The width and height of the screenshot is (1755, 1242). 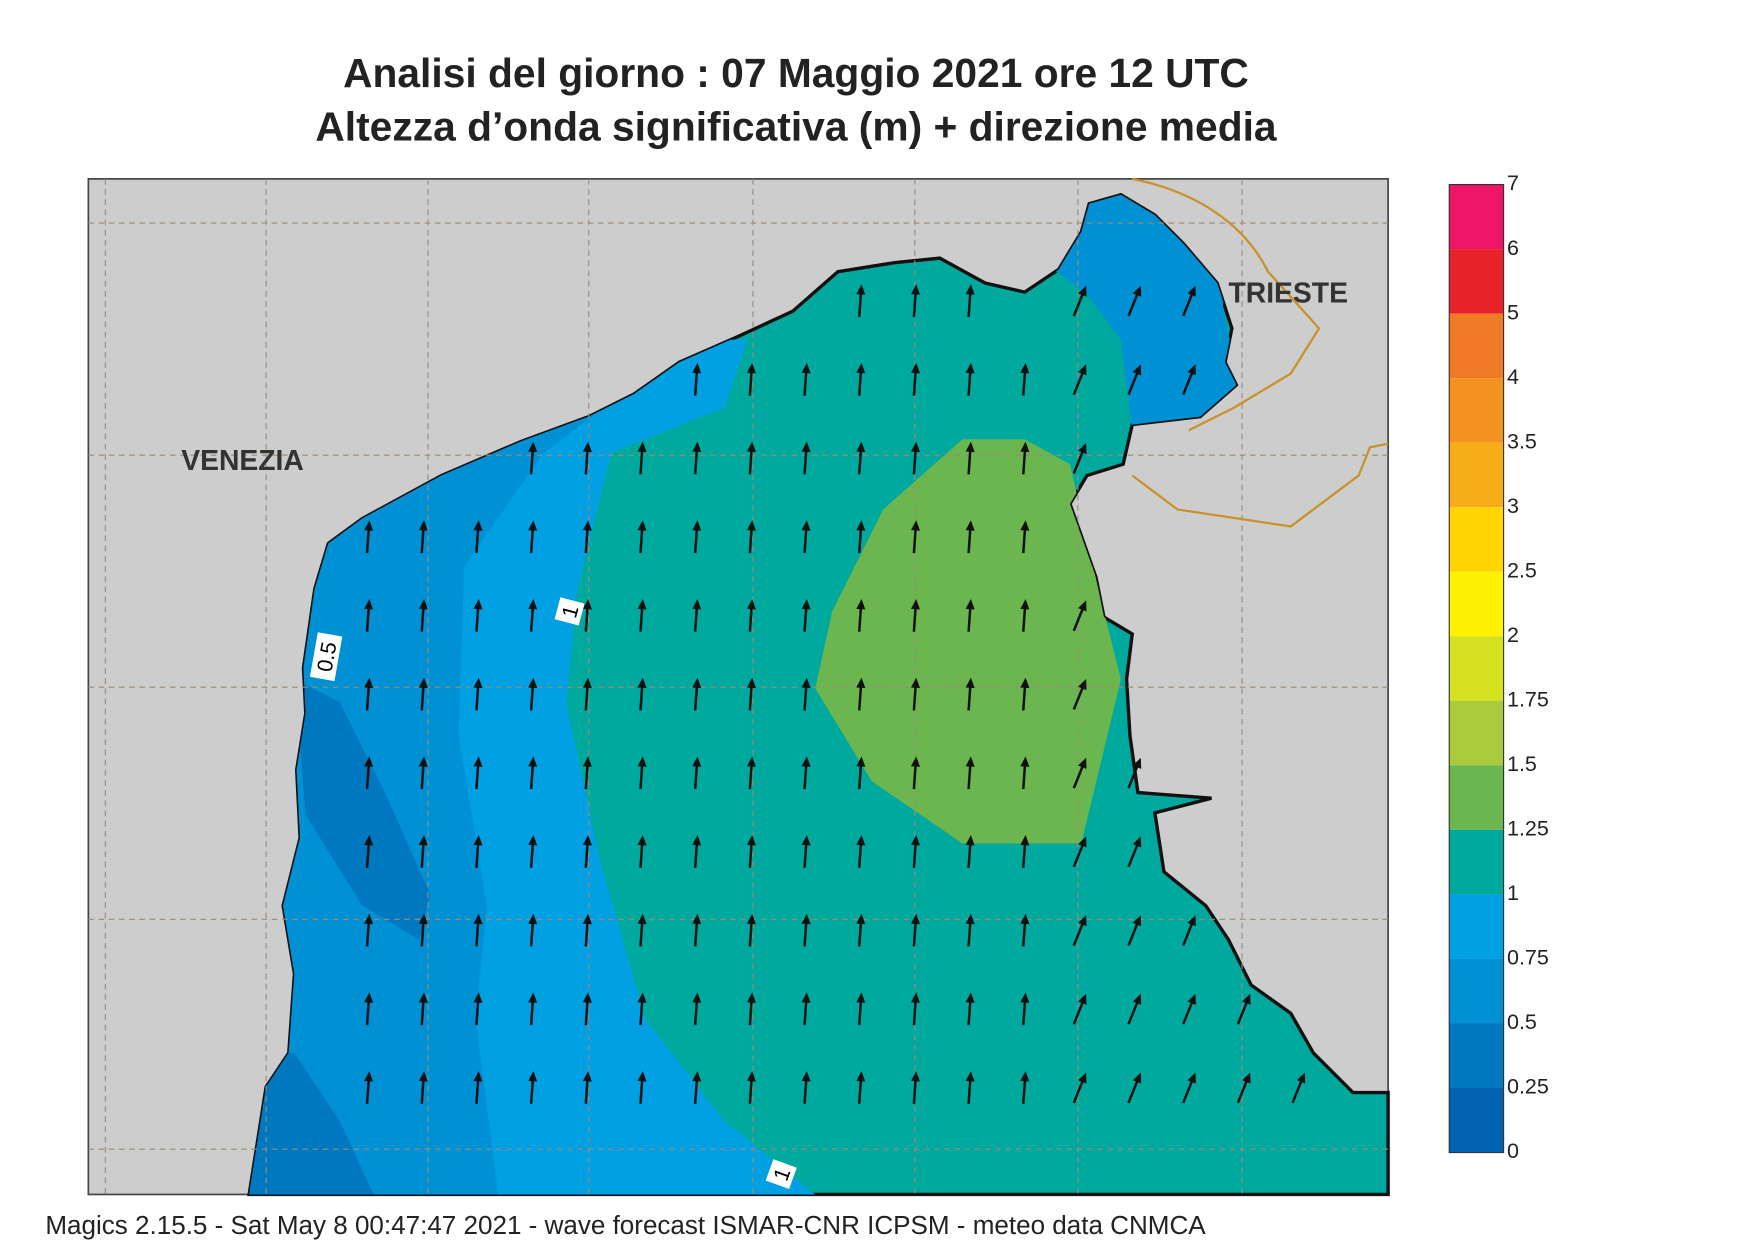 I want to click on colorbar: 7 6 5 4 3.5 3 2.5 2 1.75 1.5 1.25 1 0.75 0.5 0.25 0, so click(x=1498, y=667).